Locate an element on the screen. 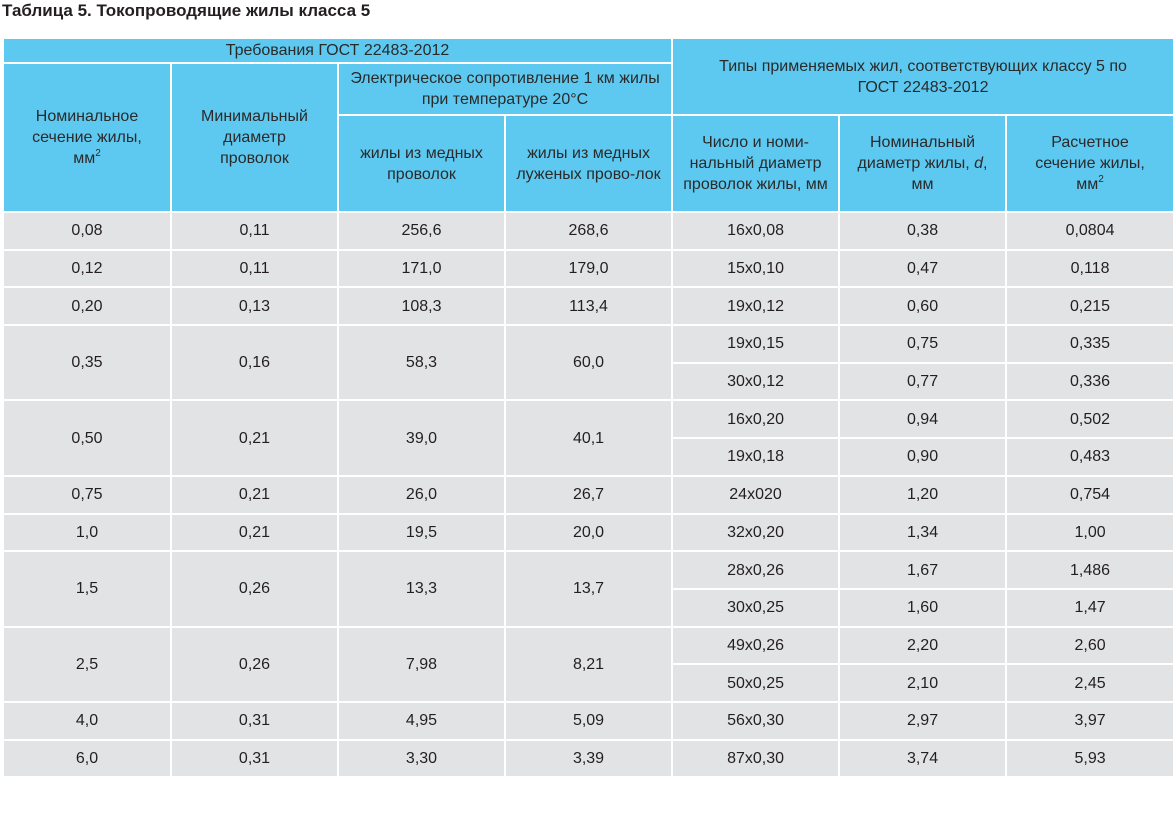 This screenshot has height=816, width=1175. cell-calc-section: 0,0804 is located at coordinates (1090, 231).